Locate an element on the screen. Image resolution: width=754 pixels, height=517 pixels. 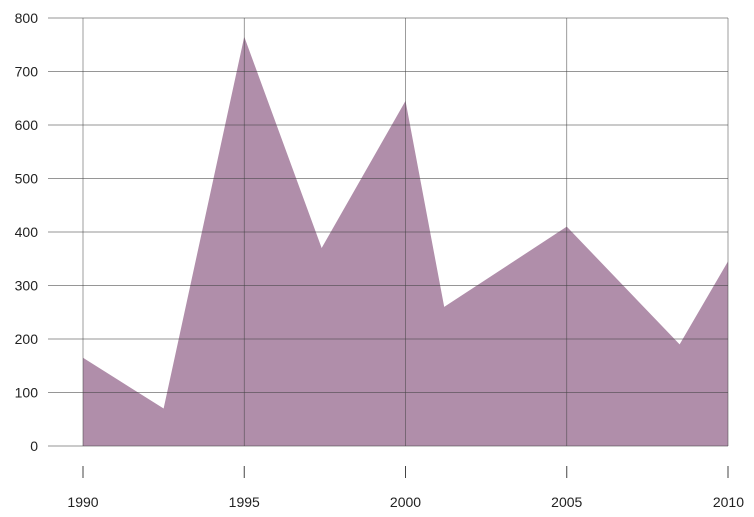
x-tick-label-2000: 2000 is located at coordinates (405, 502).